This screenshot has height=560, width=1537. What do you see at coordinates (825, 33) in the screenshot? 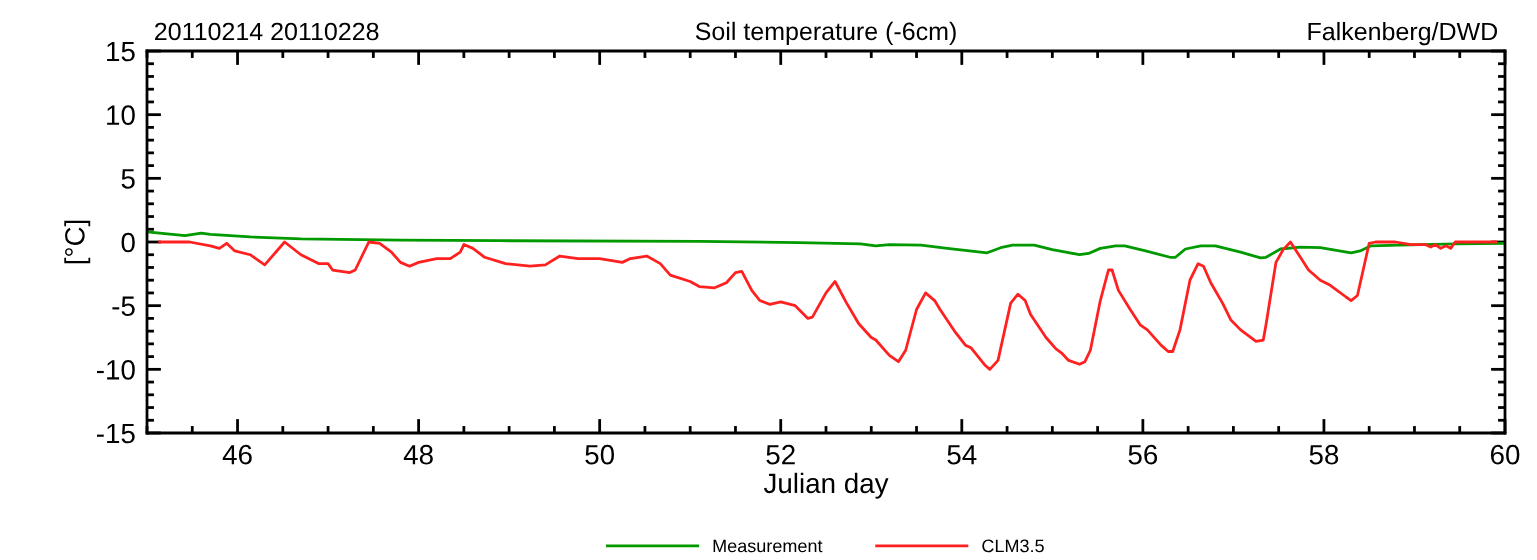
I see `chart-title: Soil temperature (-6cm)` at bounding box center [825, 33].